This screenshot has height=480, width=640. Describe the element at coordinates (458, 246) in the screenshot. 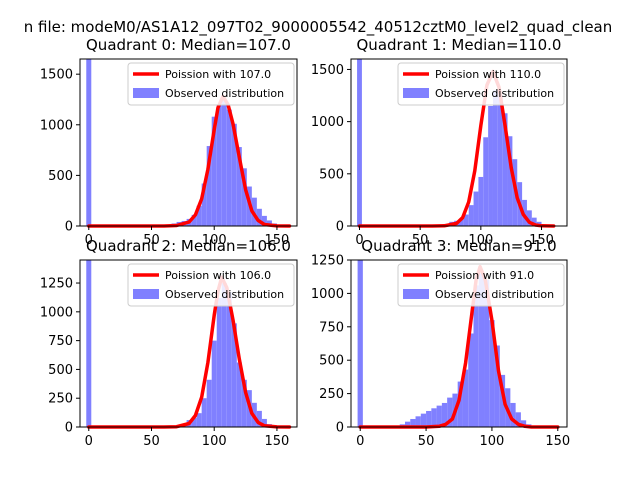

I see `panel-title: Quadrant 3: Median=91.0` at that location.